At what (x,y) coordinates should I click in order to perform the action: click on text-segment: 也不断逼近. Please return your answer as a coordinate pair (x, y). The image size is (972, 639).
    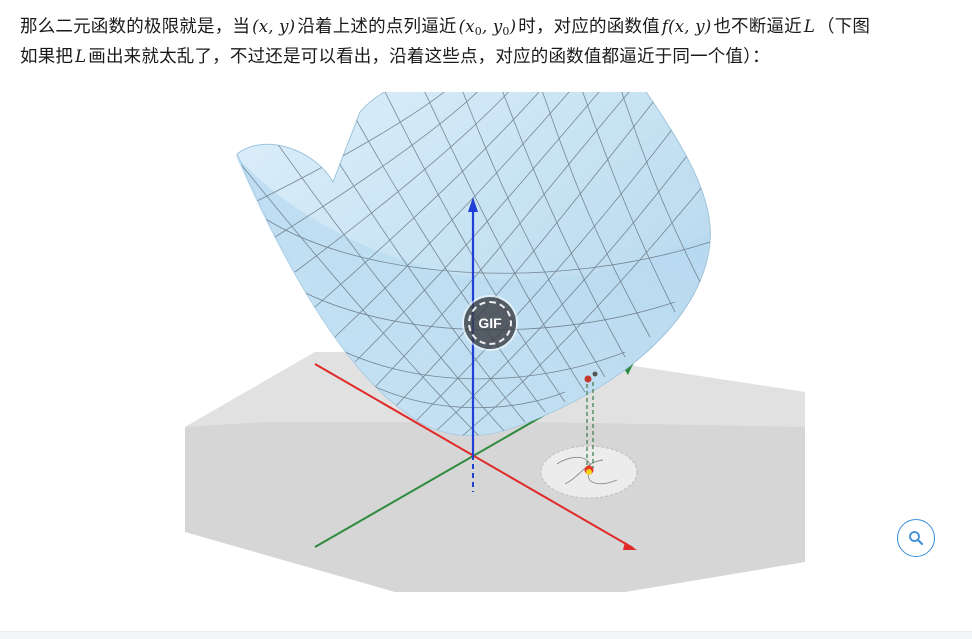
    Looking at the image, I should click on (757, 27).